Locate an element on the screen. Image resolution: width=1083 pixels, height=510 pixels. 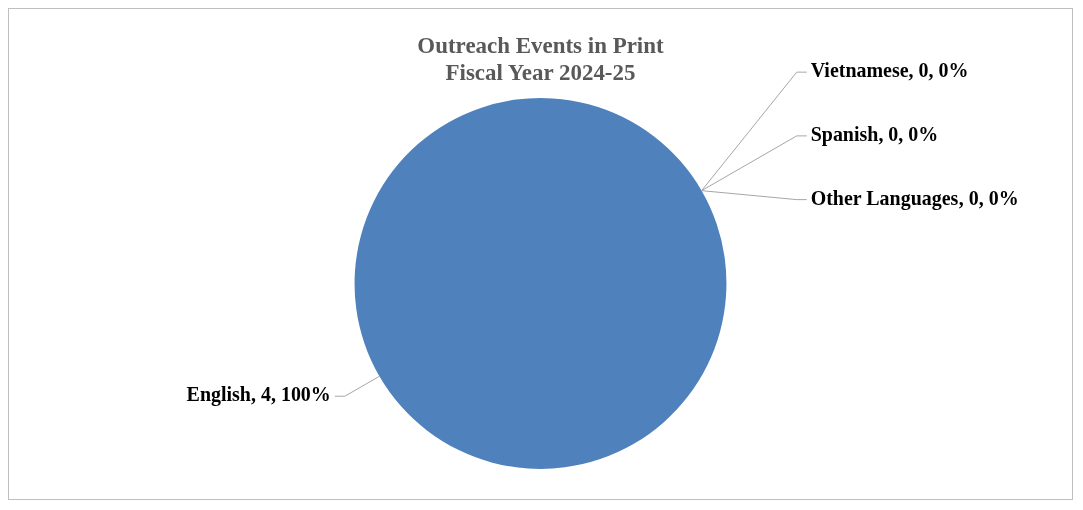
category-label: Other Languages is located at coordinates (884, 197).